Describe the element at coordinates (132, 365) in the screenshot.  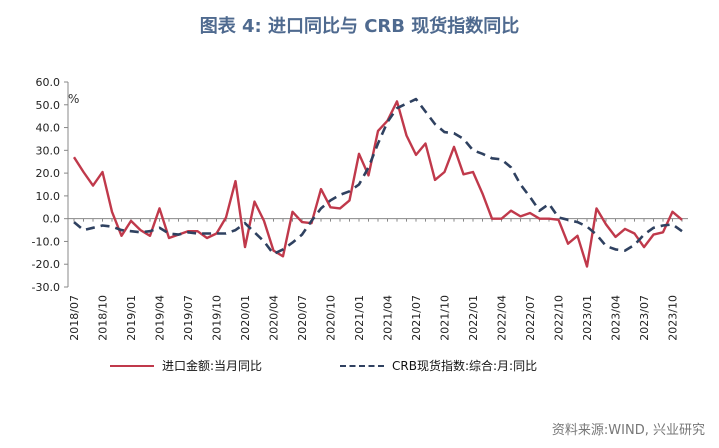
I see `legend-swatch-import` at that location.